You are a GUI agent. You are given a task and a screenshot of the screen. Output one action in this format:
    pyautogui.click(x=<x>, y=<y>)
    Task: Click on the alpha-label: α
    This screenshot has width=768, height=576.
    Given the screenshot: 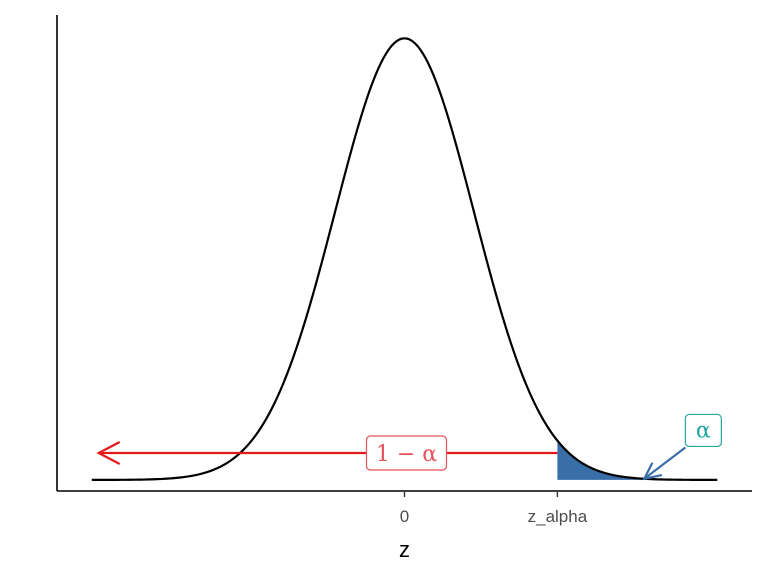 What is the action you would take?
    pyautogui.click(x=703, y=430)
    